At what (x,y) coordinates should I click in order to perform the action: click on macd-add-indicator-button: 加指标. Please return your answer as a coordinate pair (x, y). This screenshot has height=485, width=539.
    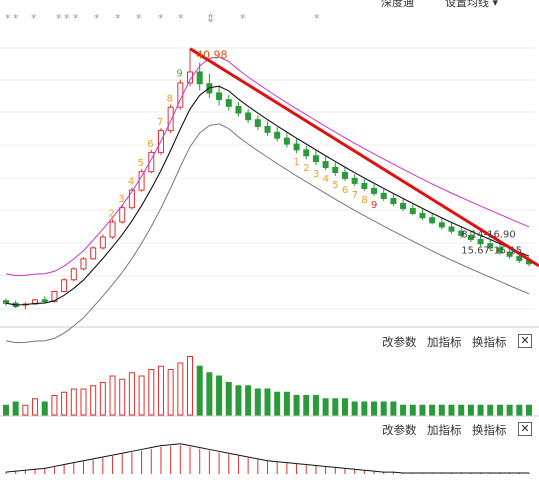
    Looking at the image, I should click on (444, 430).